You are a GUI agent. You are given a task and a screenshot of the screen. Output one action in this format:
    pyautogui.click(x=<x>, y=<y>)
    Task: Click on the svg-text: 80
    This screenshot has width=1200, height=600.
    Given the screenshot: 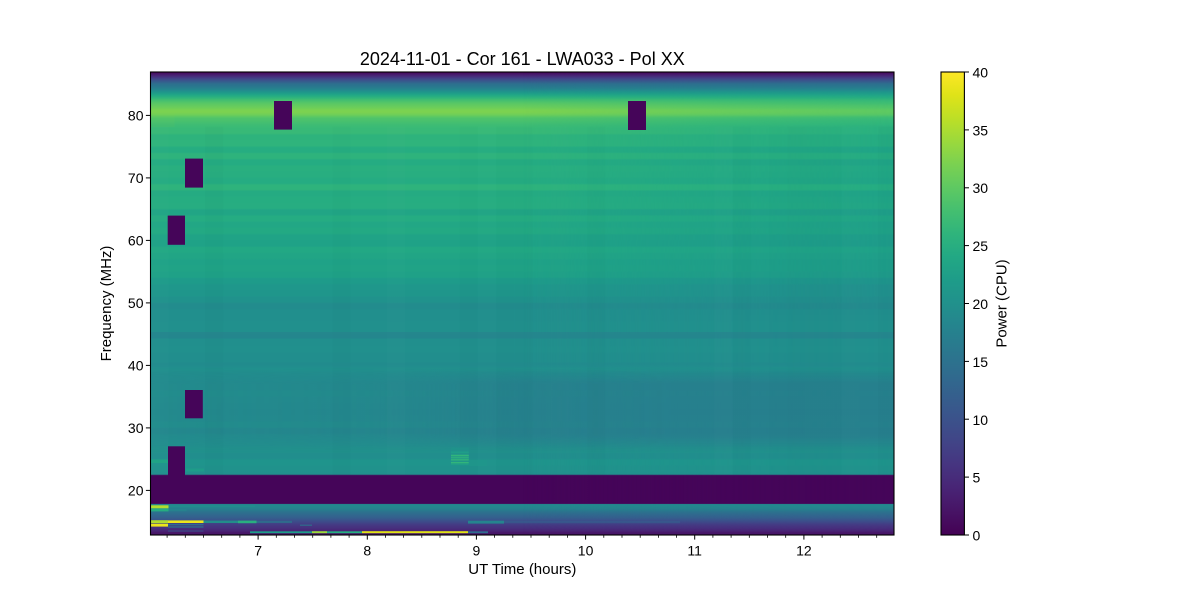 What is the action you would take?
    pyautogui.click(x=136, y=115)
    